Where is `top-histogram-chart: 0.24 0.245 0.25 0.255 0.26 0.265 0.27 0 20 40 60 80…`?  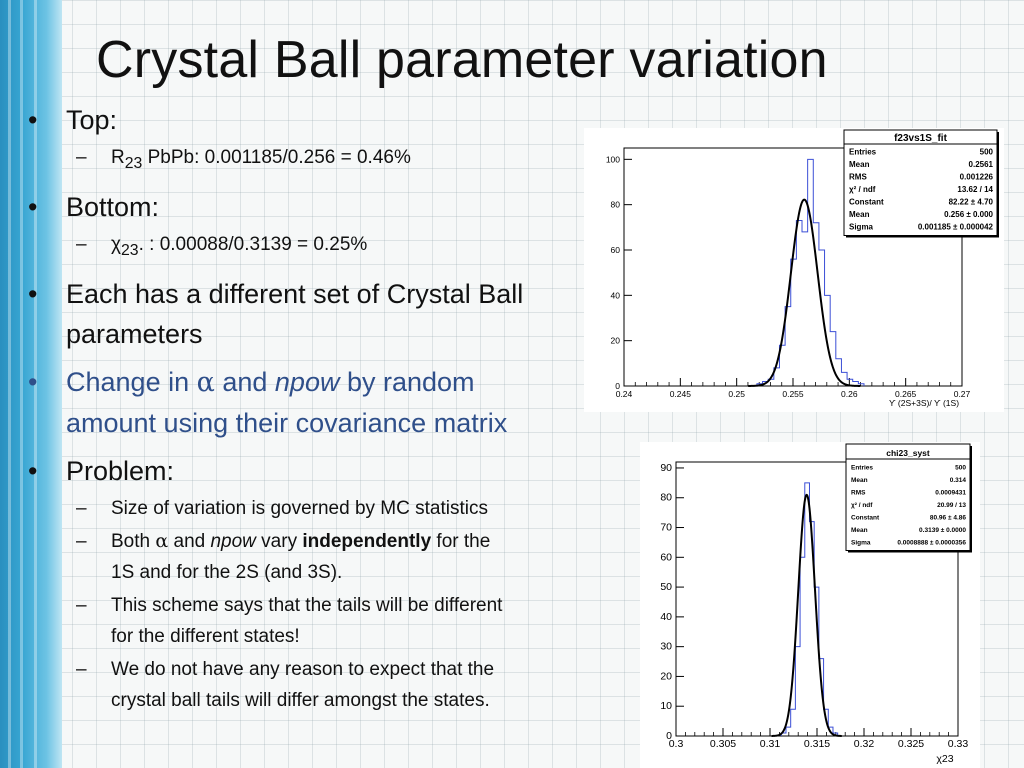
top-histogram-chart: 0.24 0.245 0.25 0.255 0.26 0.265 0.27 0 20 40 60 80… is located at coordinates (802, 268).